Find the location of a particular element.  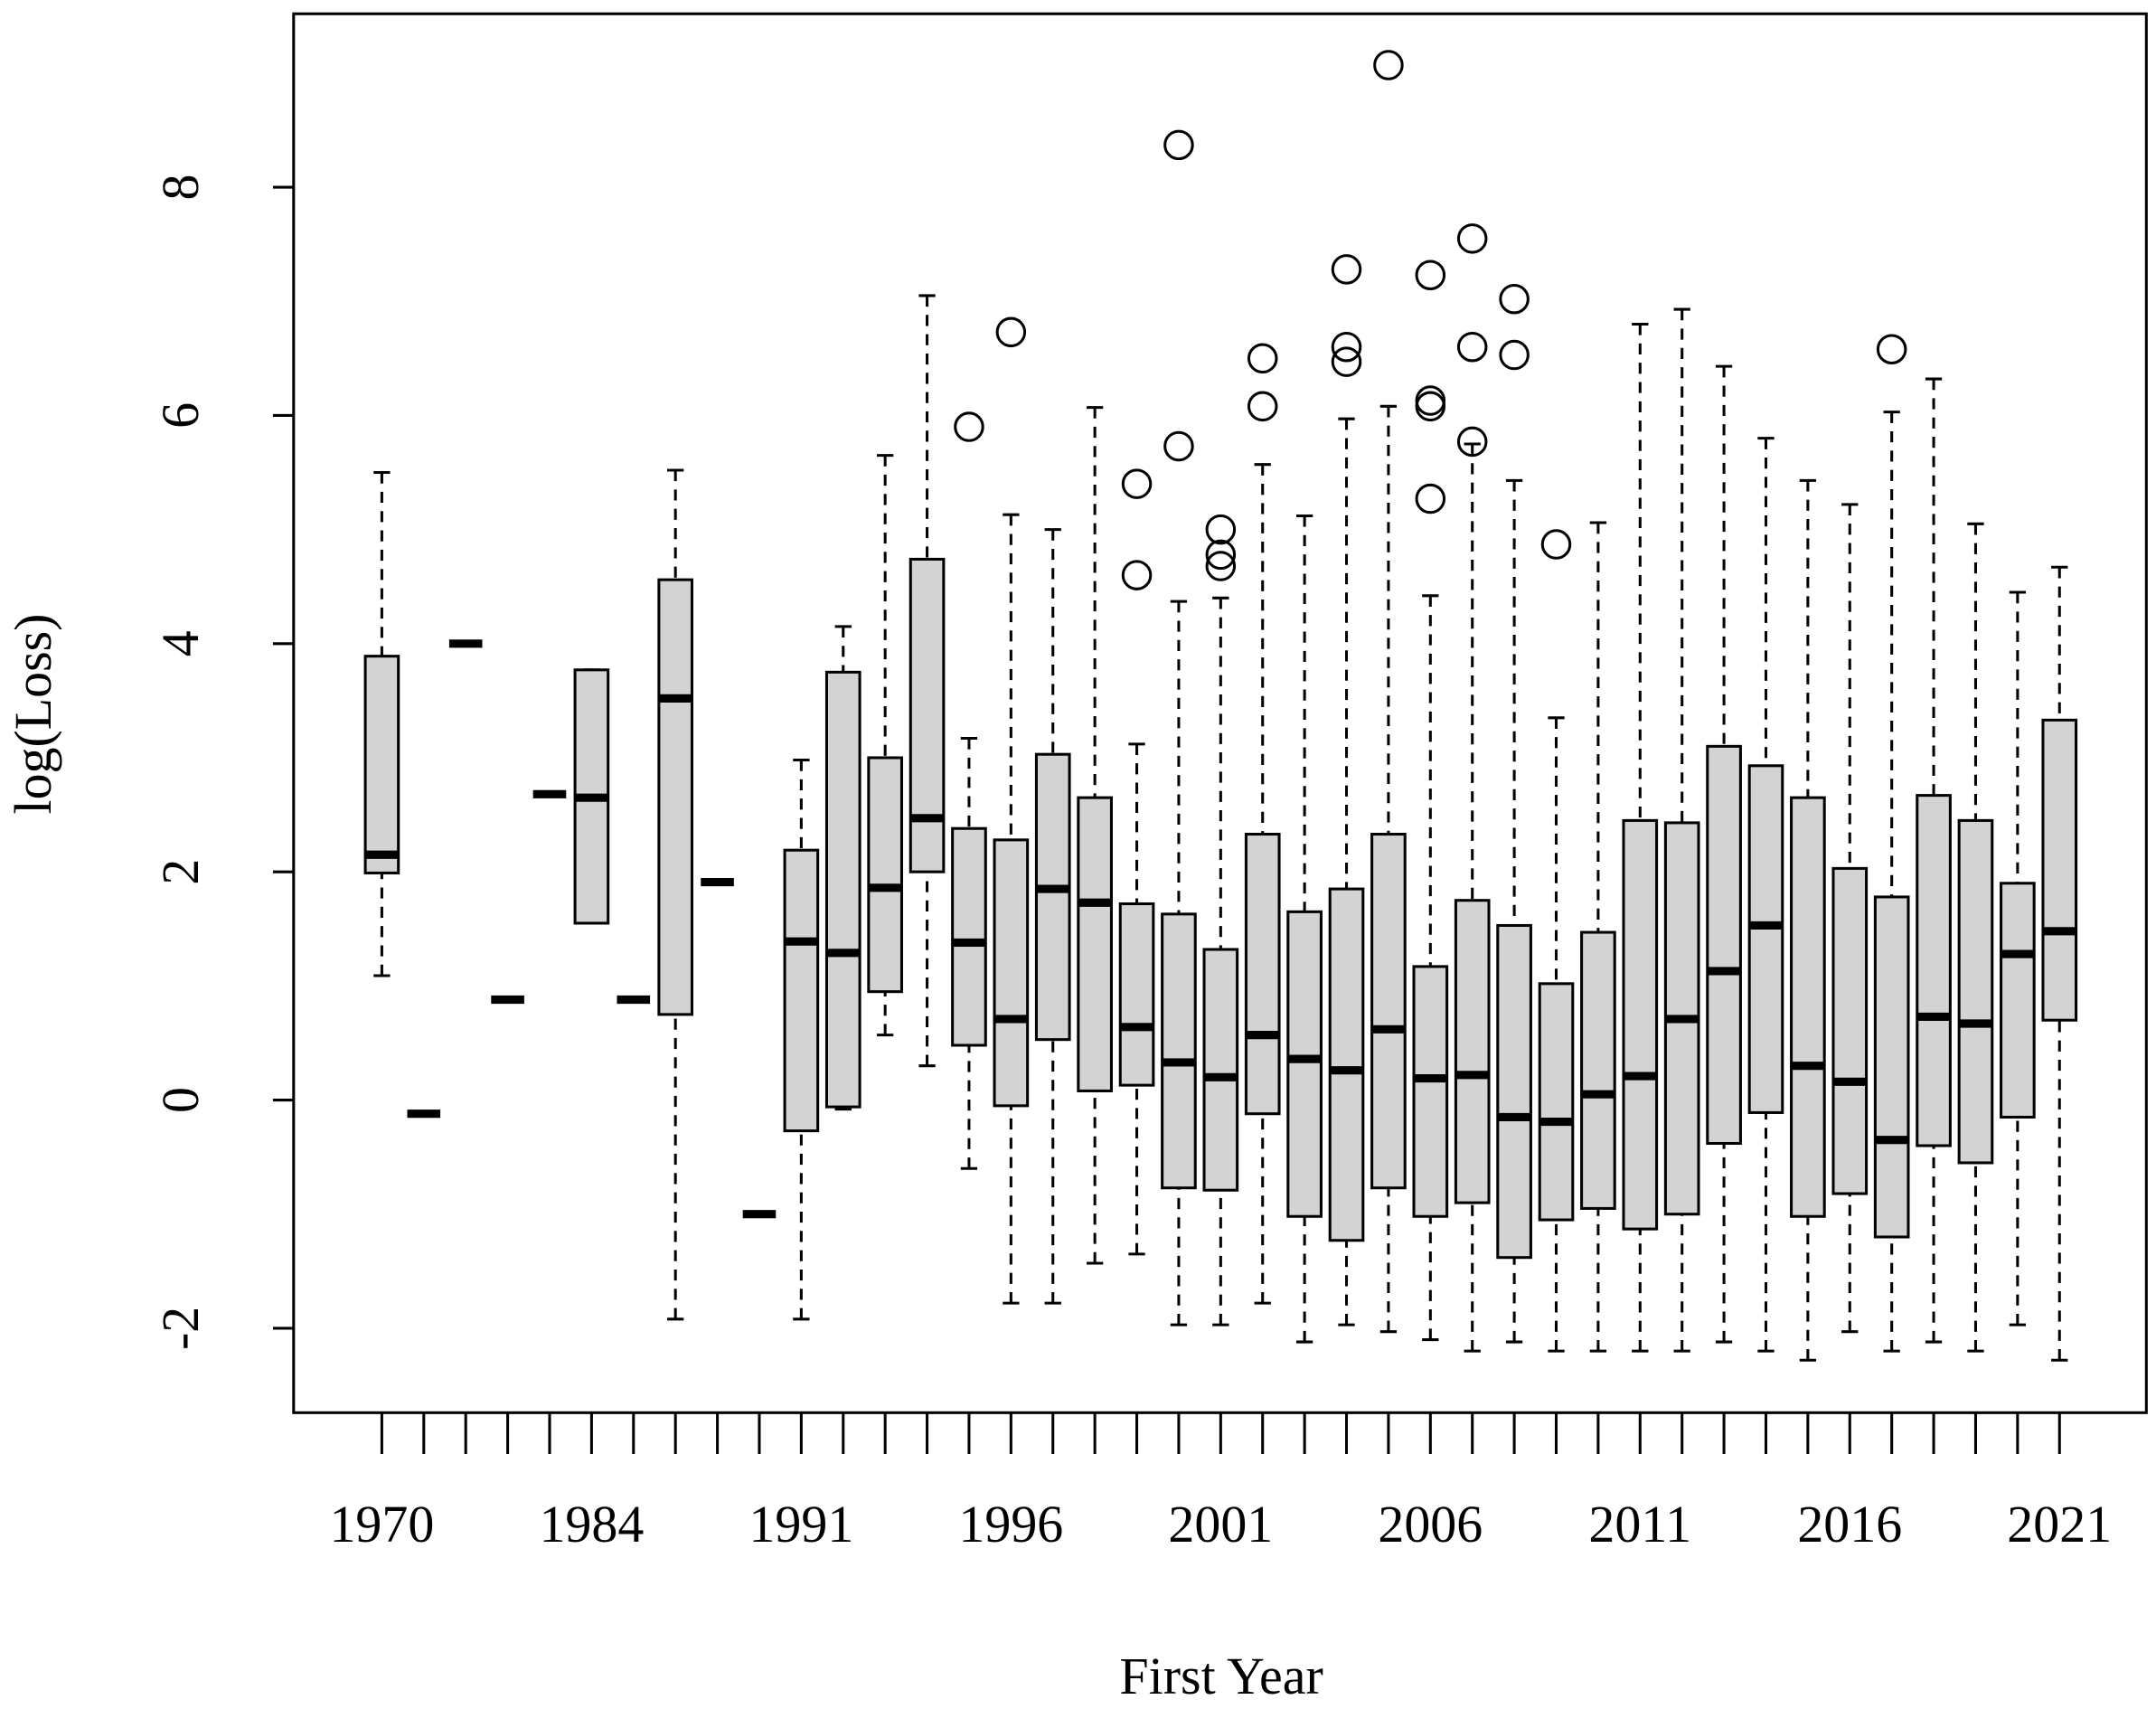

x-tick-label: 2001 is located at coordinates (1220, 1524).